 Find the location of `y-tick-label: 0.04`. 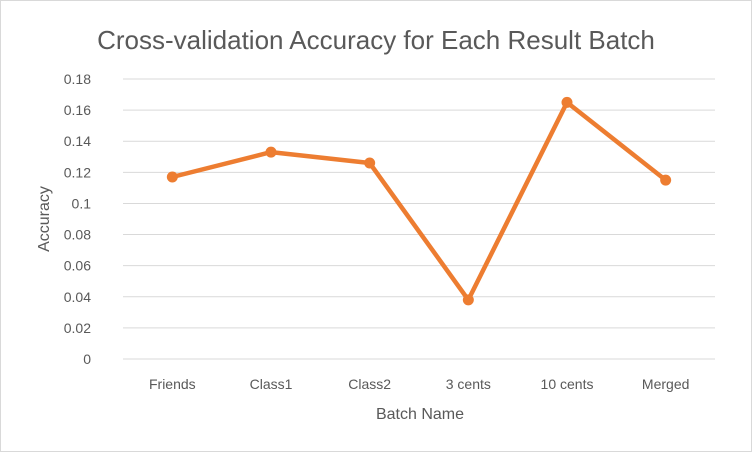

y-tick-label: 0.04 is located at coordinates (77, 297).